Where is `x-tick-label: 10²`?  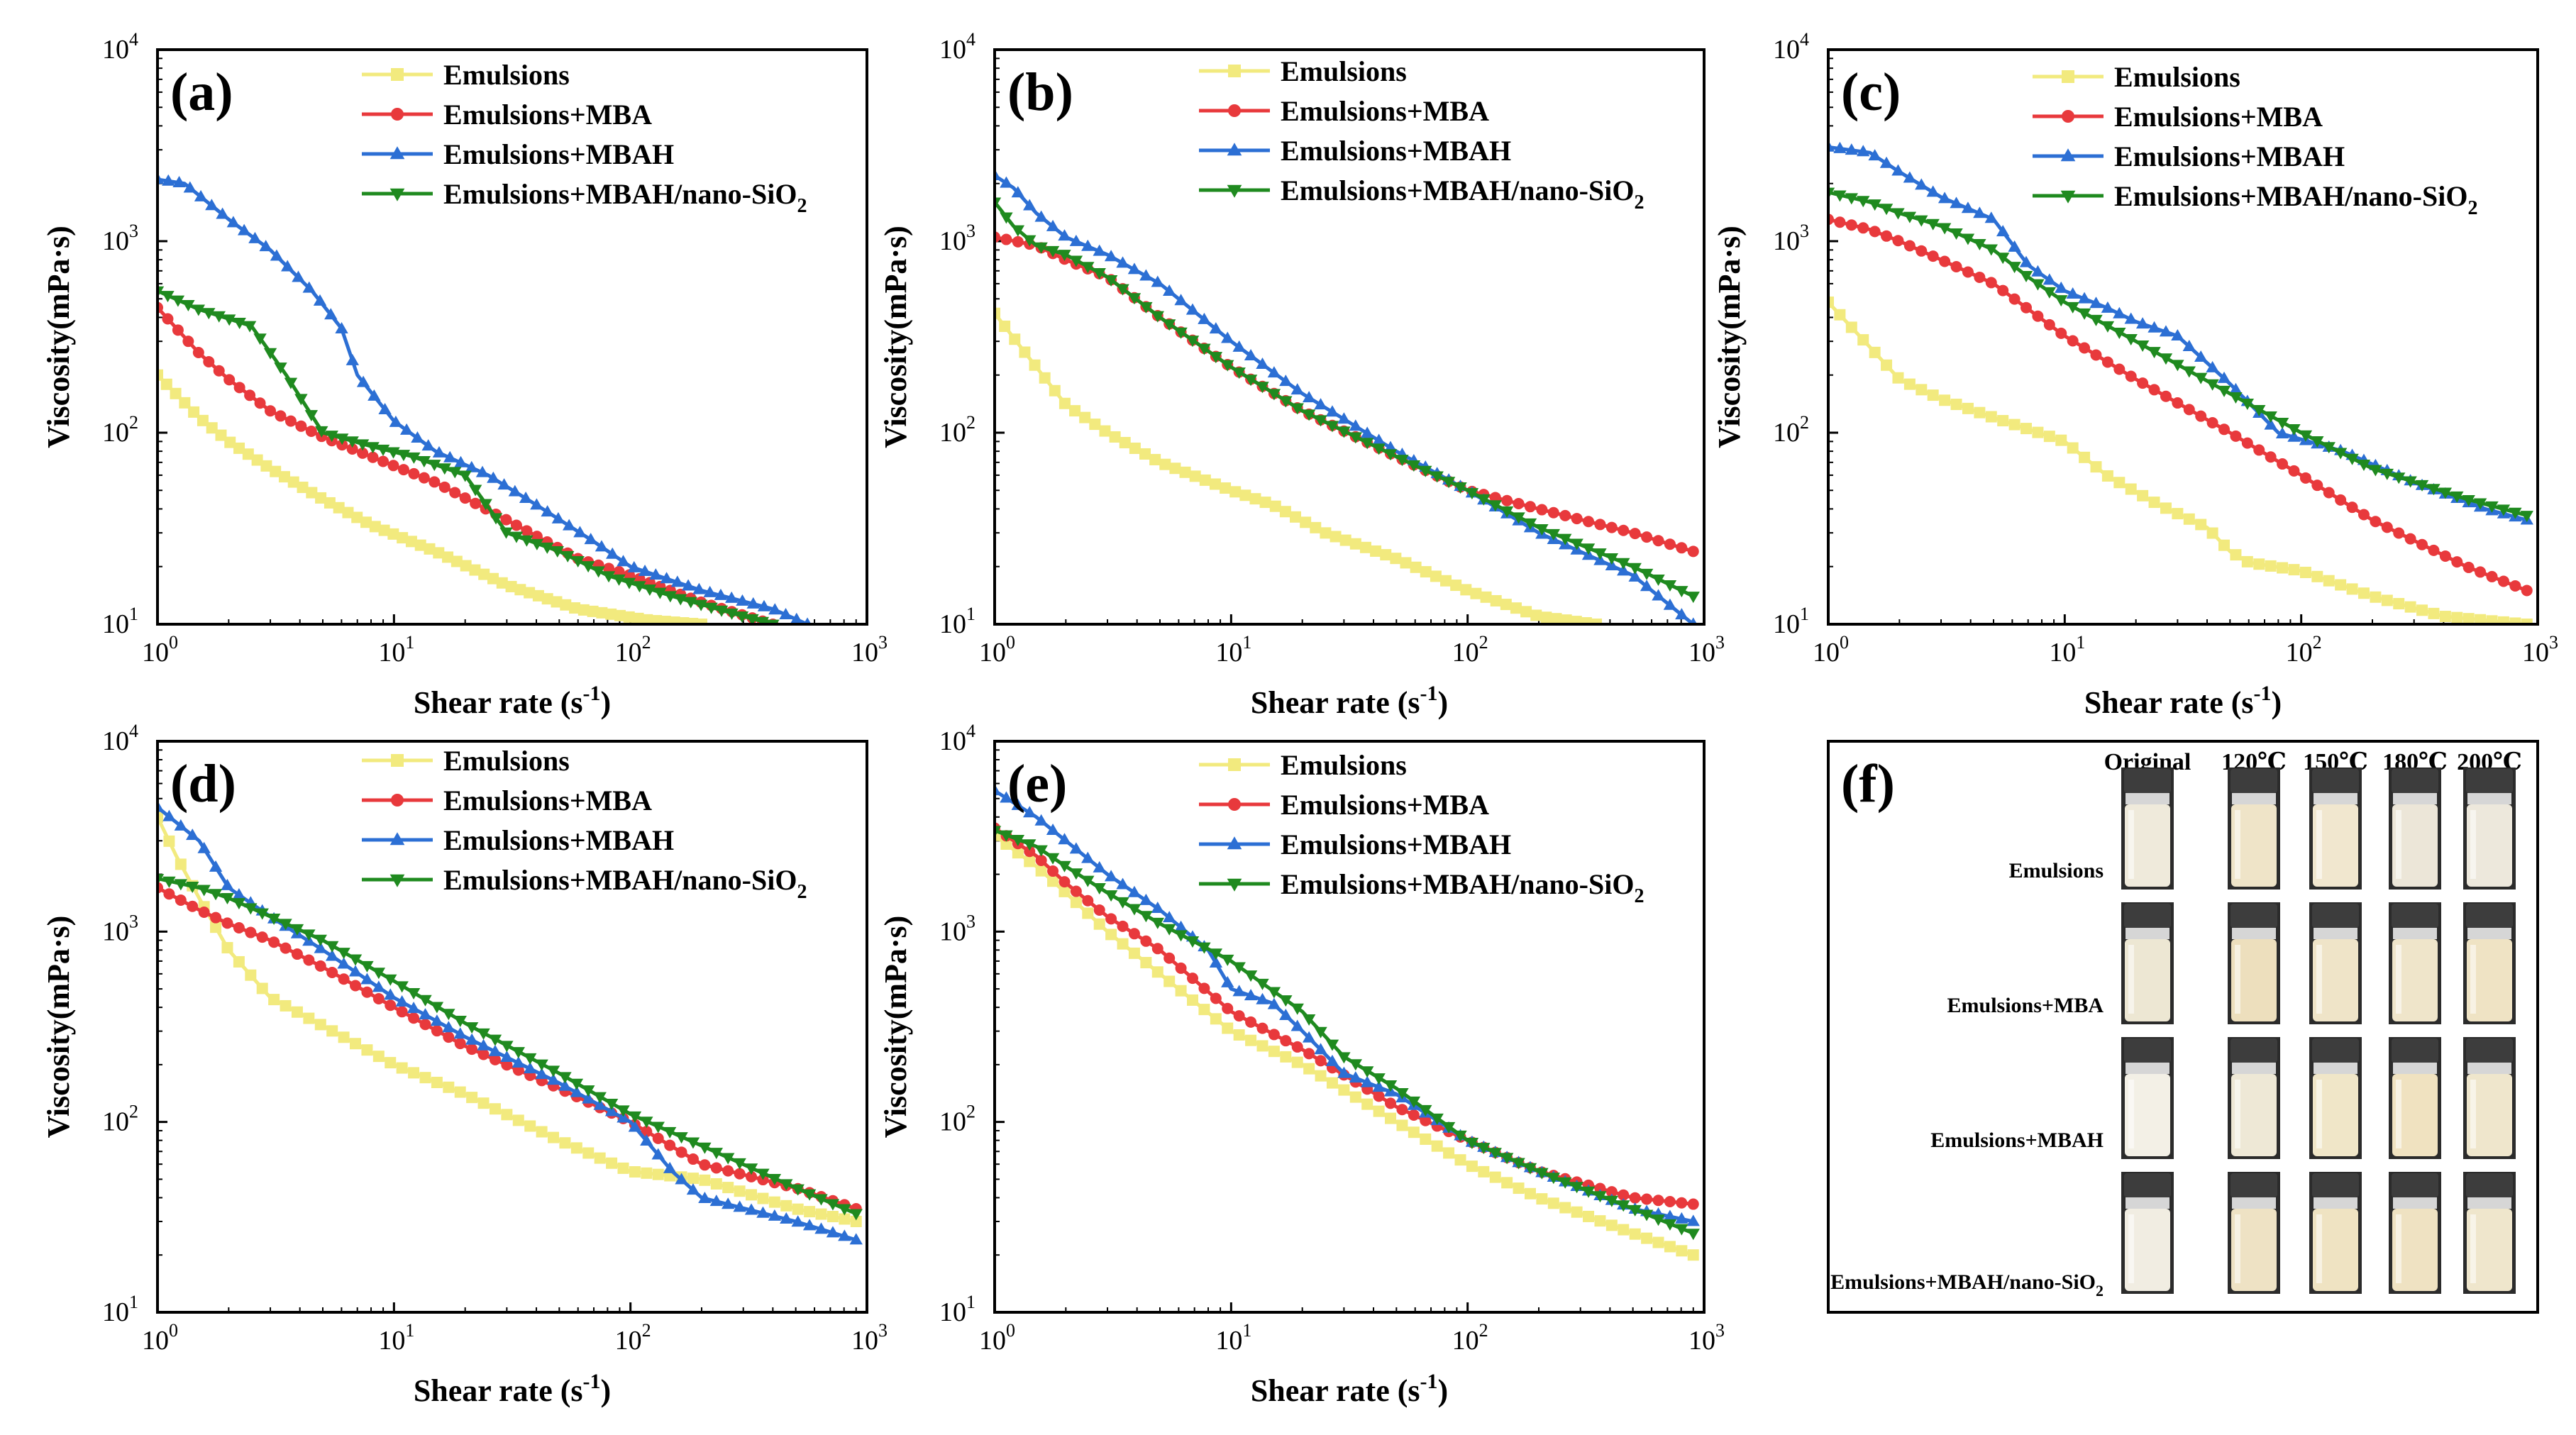 x-tick-label: 10² is located at coordinates (1470, 649).